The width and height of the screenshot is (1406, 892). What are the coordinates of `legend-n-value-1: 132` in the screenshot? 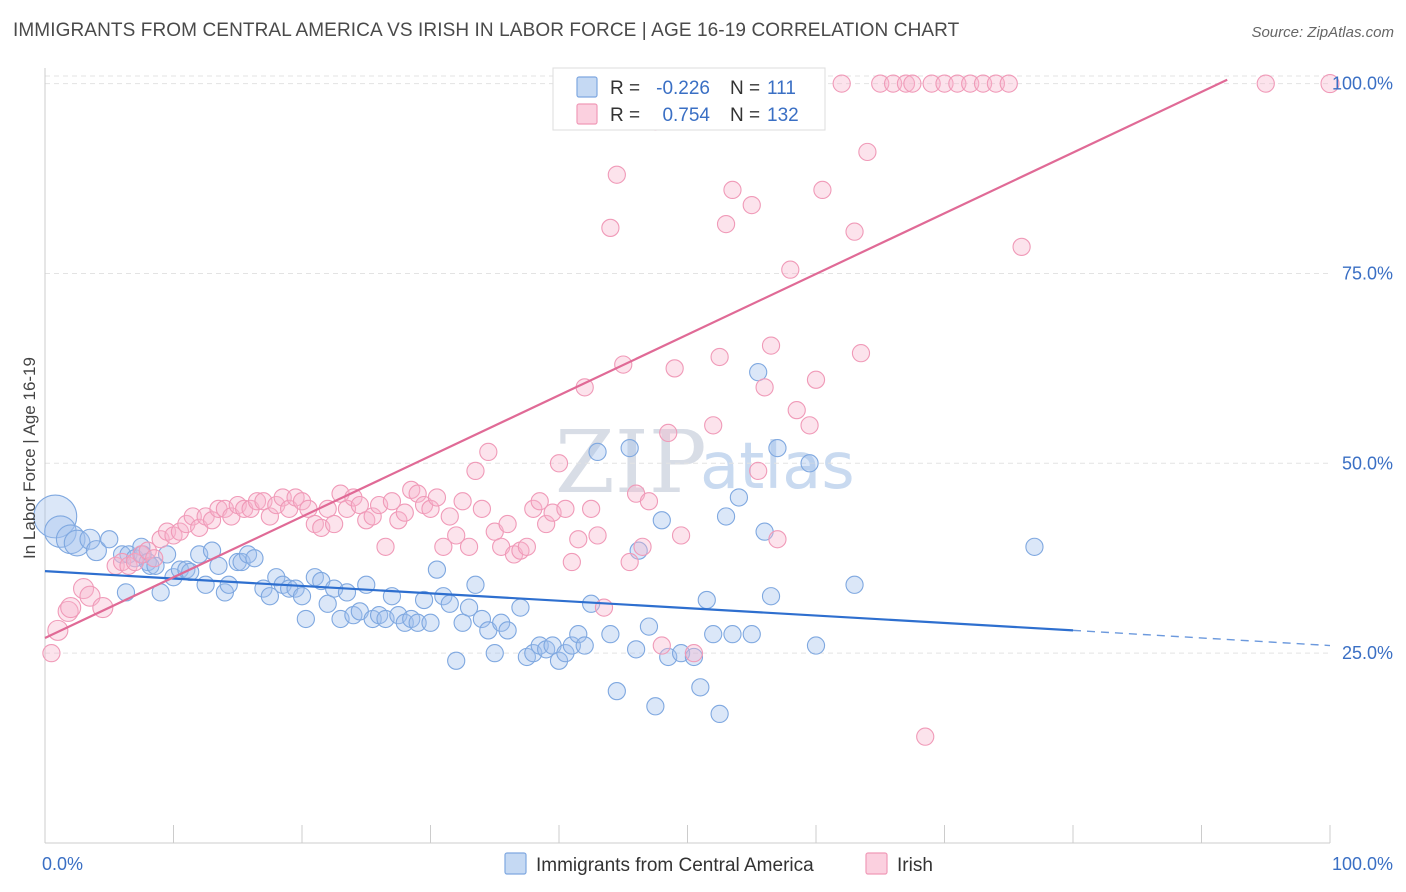 It's located at (783, 115).